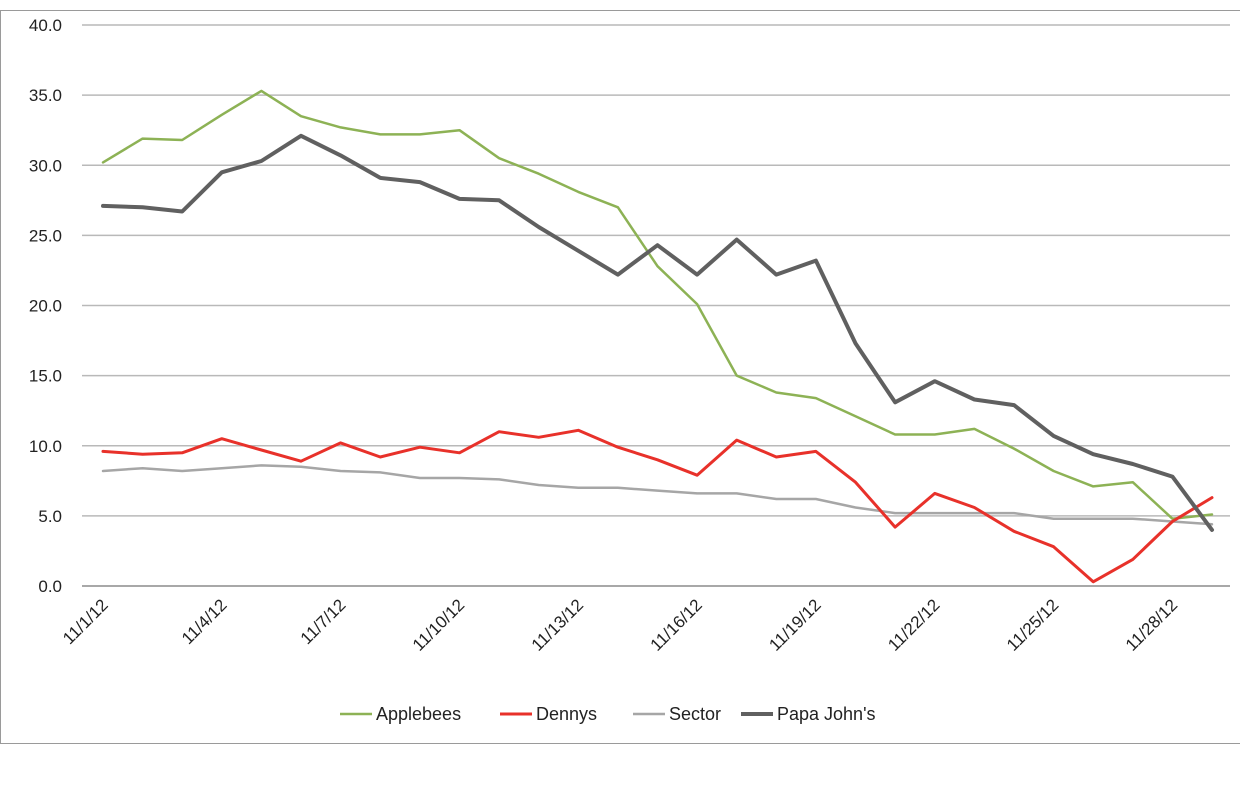 The image size is (1240, 812). What do you see at coordinates (85, 621) in the screenshot?
I see `x-tick-label: 11/1/12` at bounding box center [85, 621].